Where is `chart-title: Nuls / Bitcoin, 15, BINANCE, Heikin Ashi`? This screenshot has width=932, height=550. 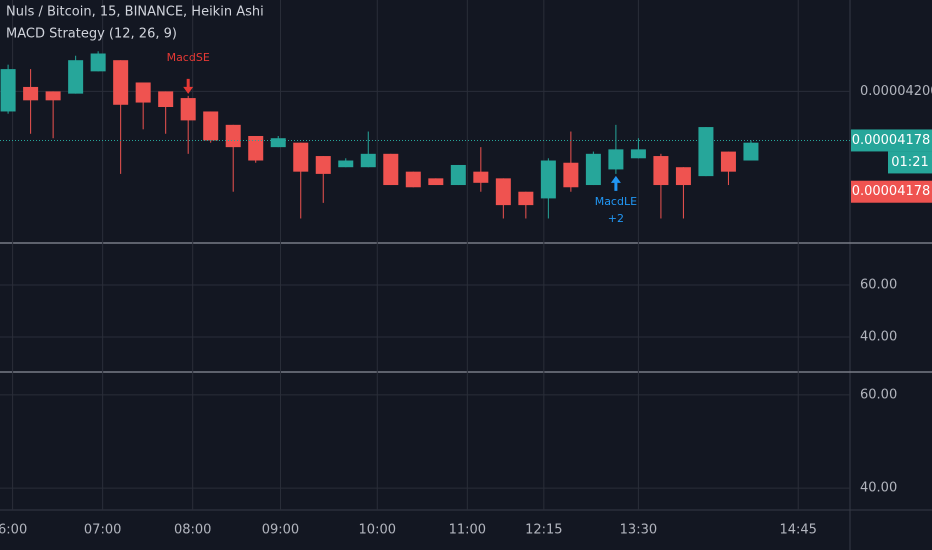 chart-title: Nuls / Bitcoin, 15, BINANCE, Heikin Ashi is located at coordinates (135, 12).